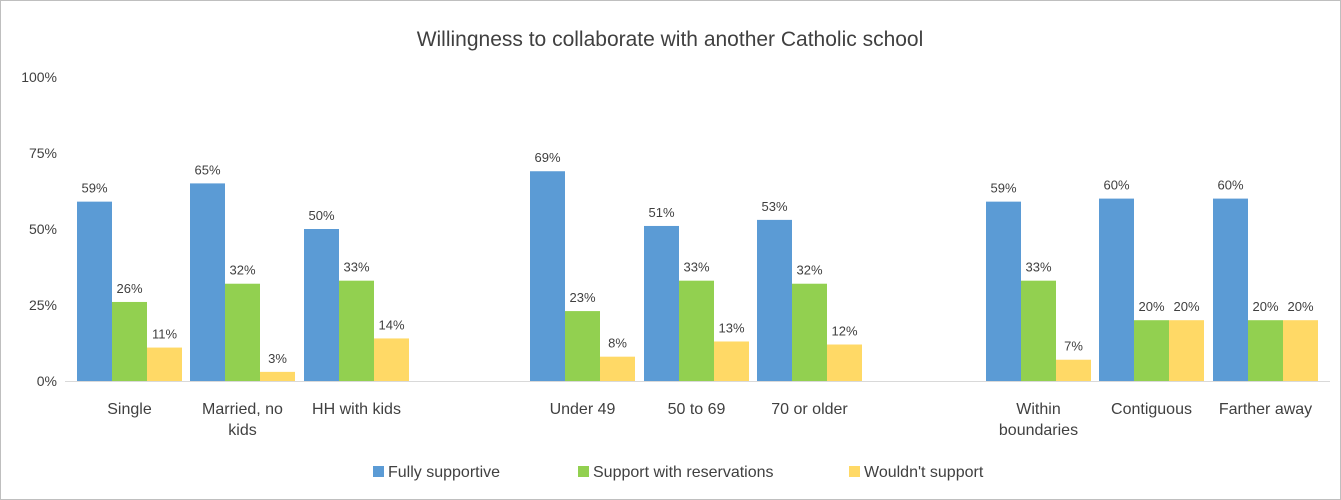  What do you see at coordinates (129, 409) in the screenshot?
I see `category-label: Single` at bounding box center [129, 409].